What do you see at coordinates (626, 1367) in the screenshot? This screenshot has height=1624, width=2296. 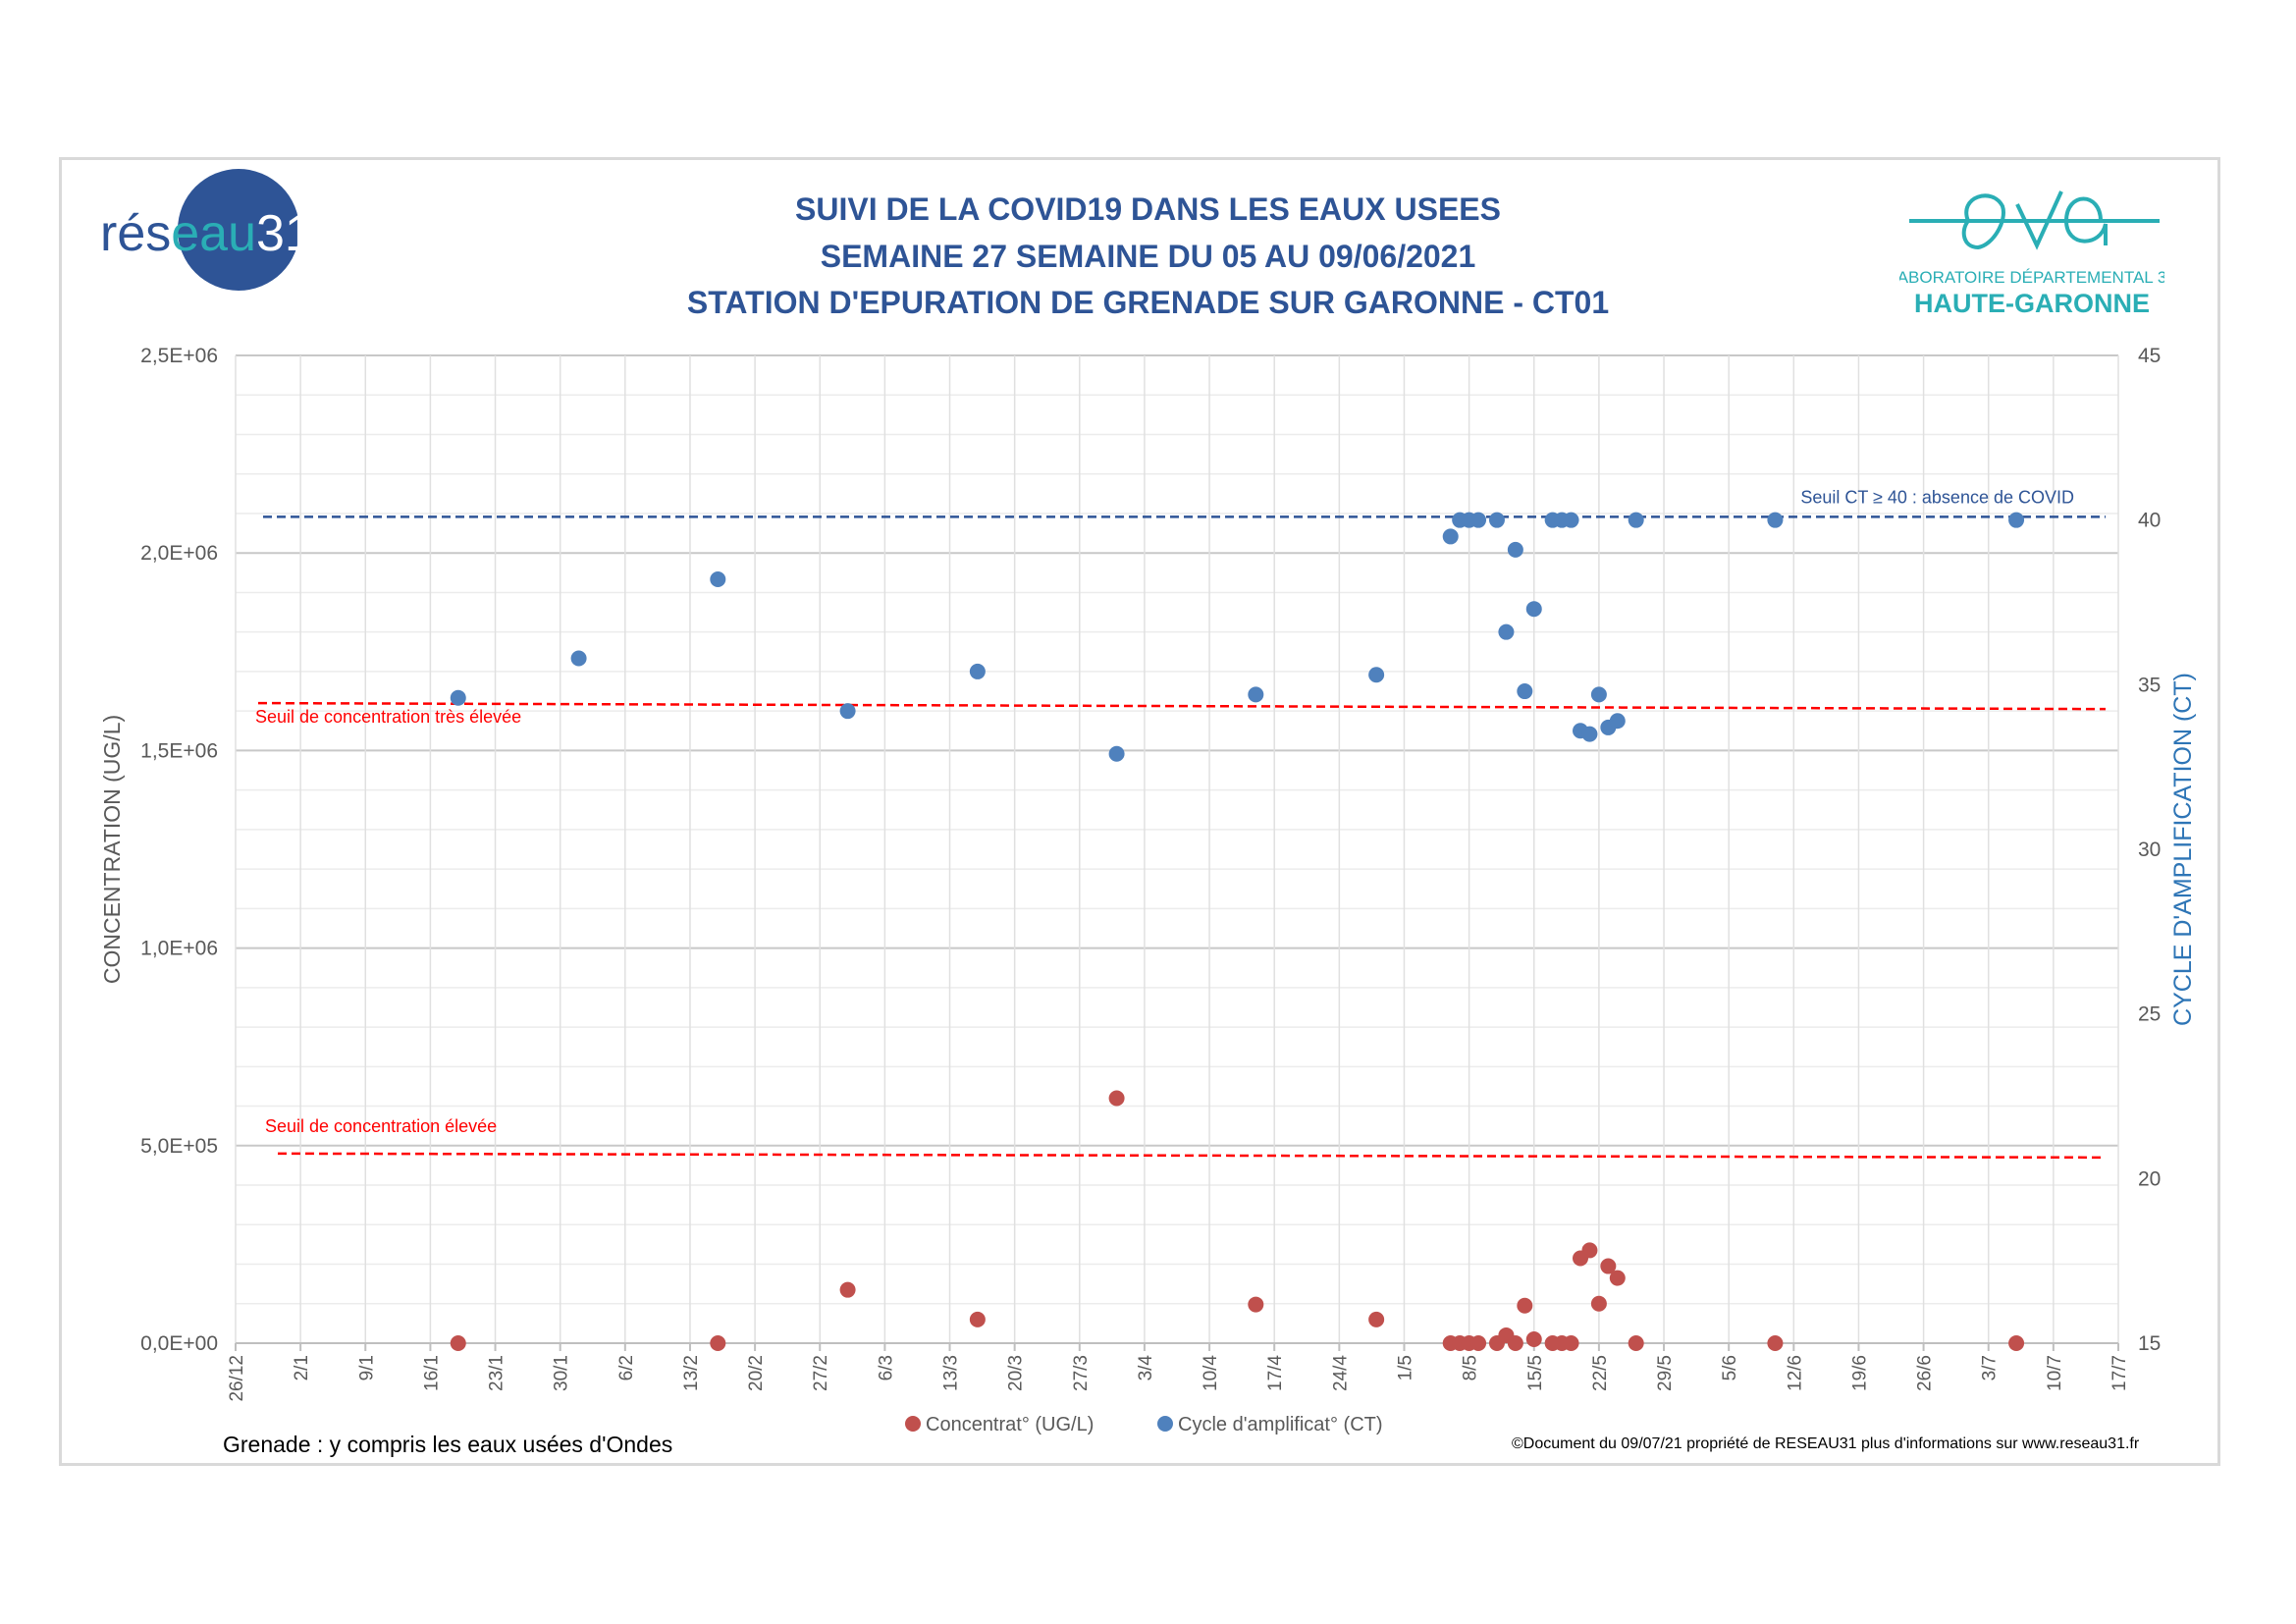 I see `x-tick-label: 6/2` at bounding box center [626, 1367].